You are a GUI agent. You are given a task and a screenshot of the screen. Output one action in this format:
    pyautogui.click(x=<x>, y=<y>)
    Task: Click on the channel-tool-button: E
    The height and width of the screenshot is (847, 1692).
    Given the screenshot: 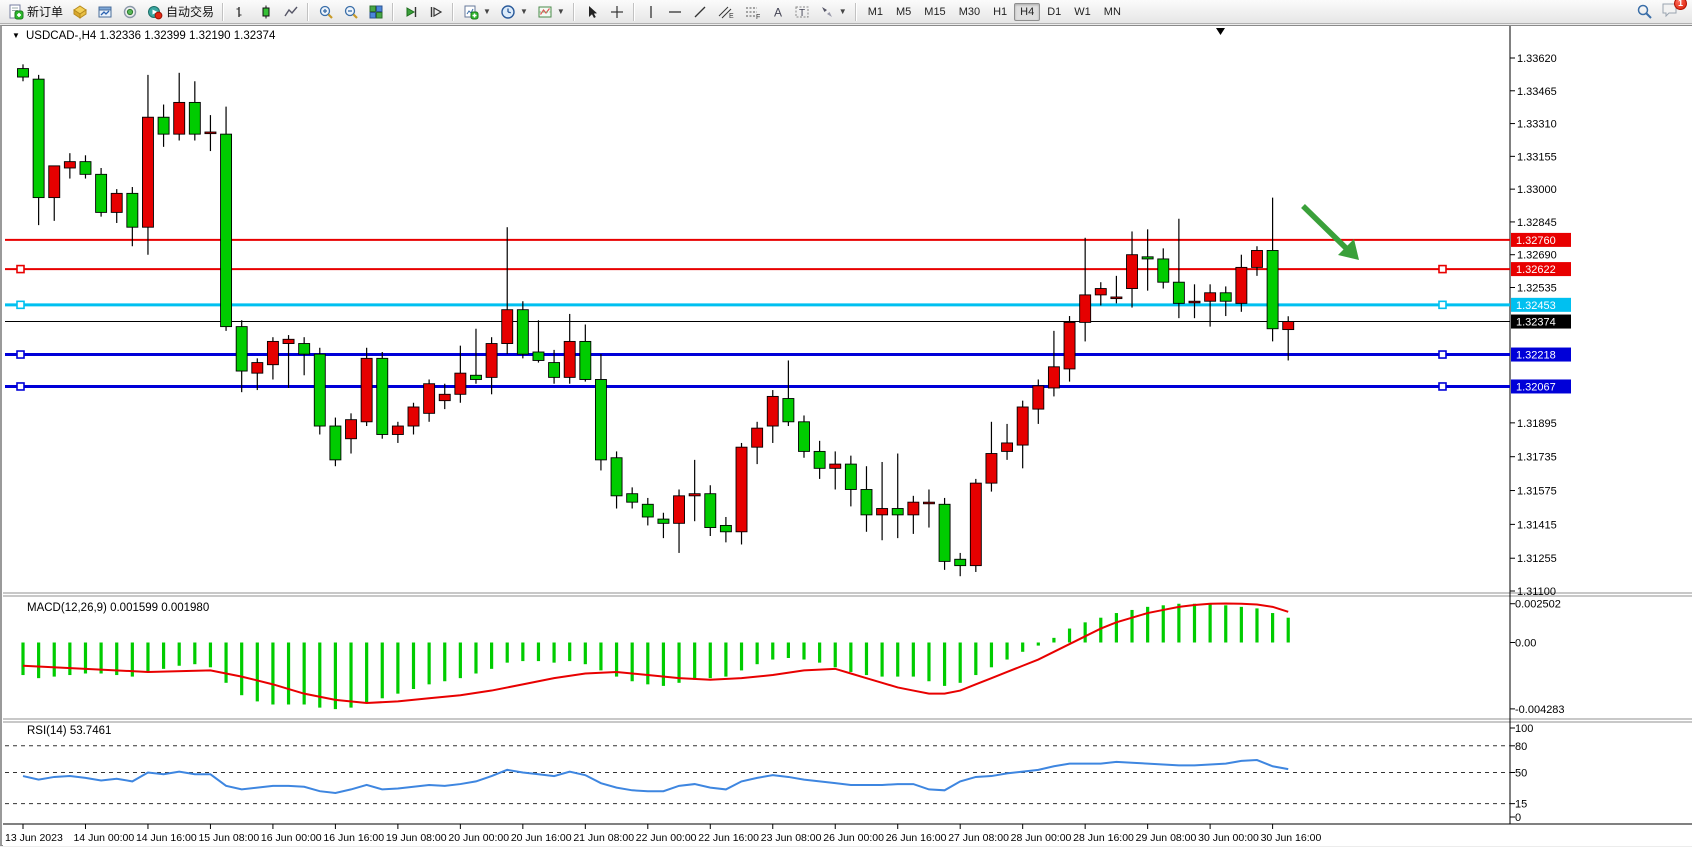 What is the action you would take?
    pyautogui.click(x=726, y=12)
    